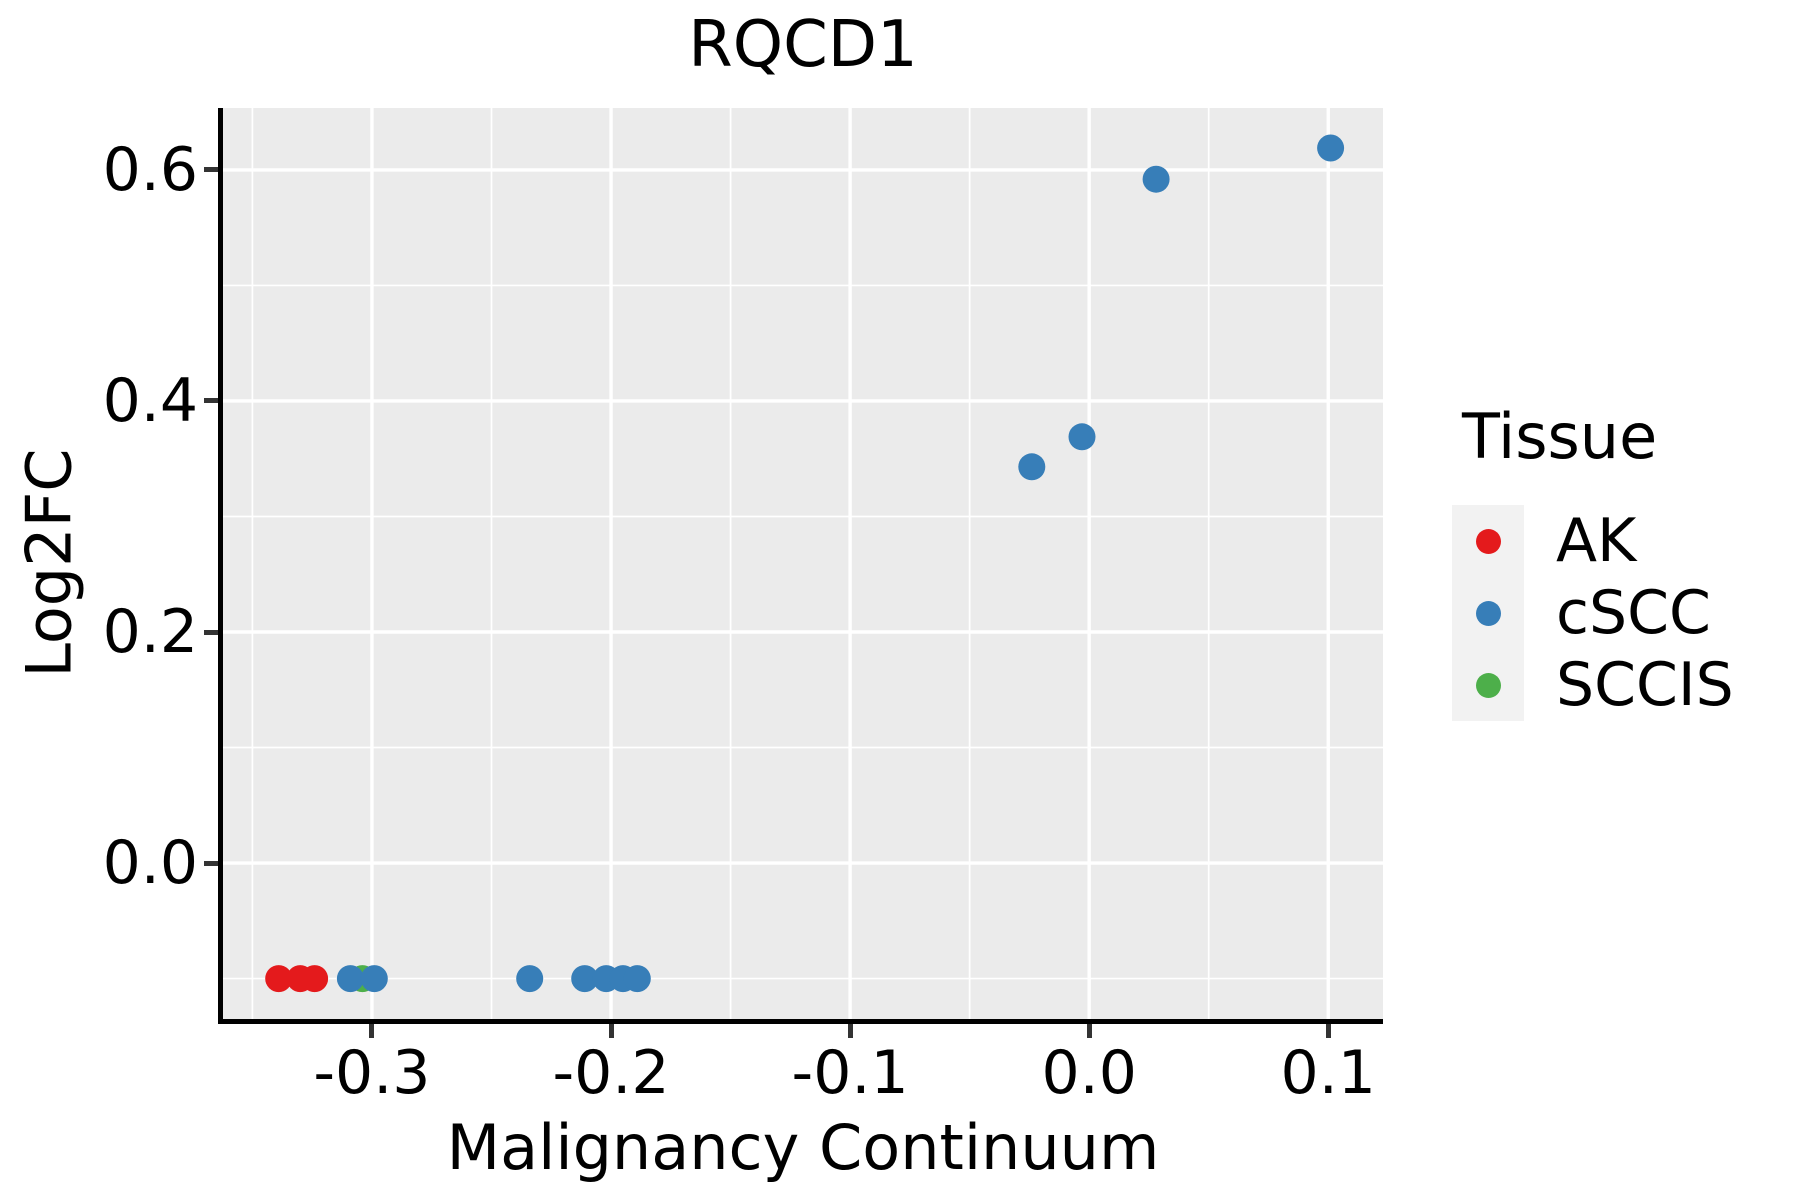  What do you see at coordinates (372, 1073) in the screenshot?
I see `x-tick-label: -0.3` at bounding box center [372, 1073].